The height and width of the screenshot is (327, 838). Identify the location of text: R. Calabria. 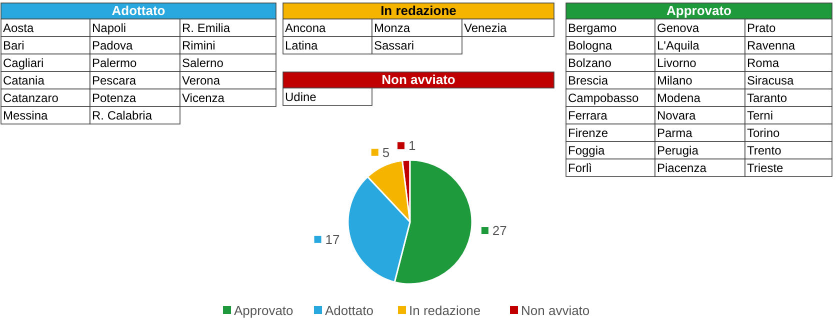
(122, 115).